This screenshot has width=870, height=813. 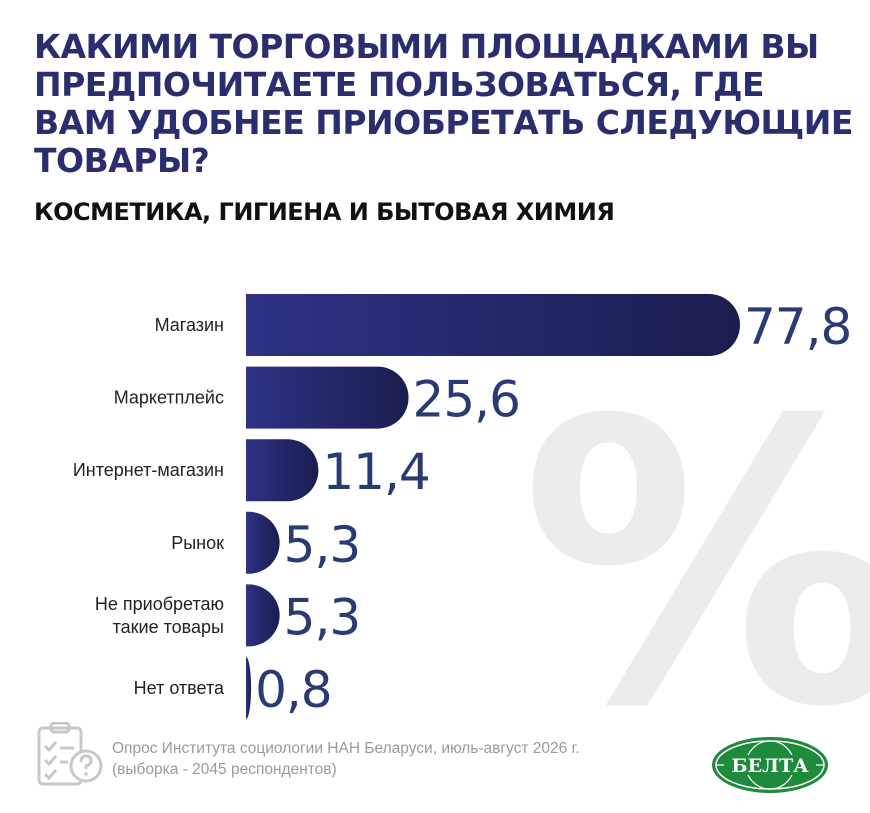 I want to click on svg-text: БЕЛТА, so click(x=770, y=766).